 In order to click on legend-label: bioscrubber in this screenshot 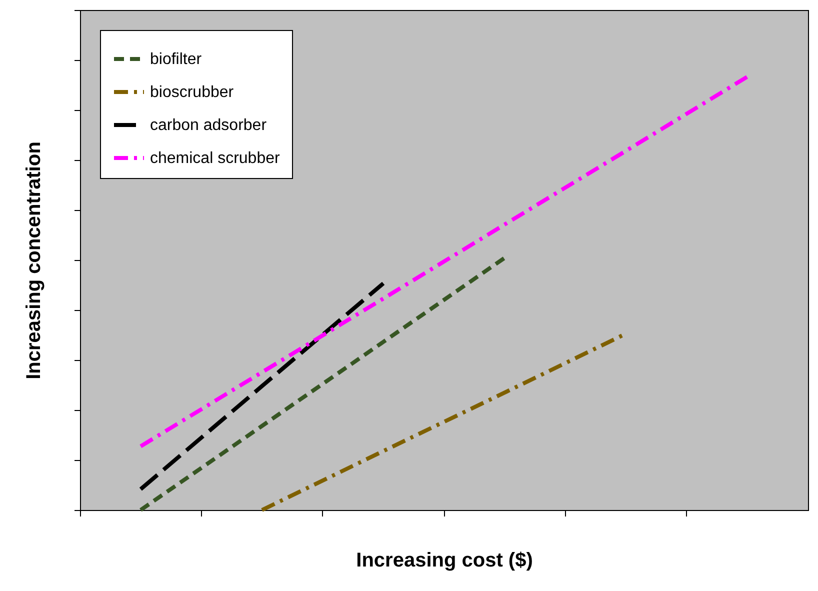, I will do `click(192, 92)`.